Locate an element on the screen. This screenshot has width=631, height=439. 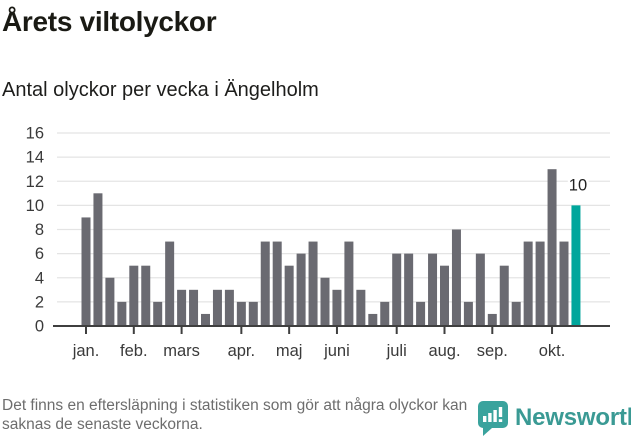
newsworthy-icon is located at coordinates (493, 418).